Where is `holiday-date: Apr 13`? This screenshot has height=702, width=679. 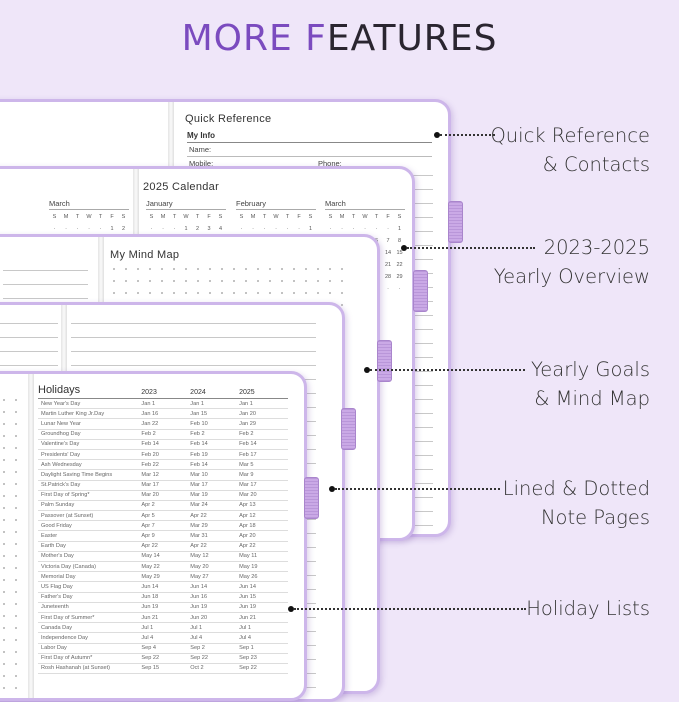
holiday-date: Apr 13 is located at coordinates (247, 505).